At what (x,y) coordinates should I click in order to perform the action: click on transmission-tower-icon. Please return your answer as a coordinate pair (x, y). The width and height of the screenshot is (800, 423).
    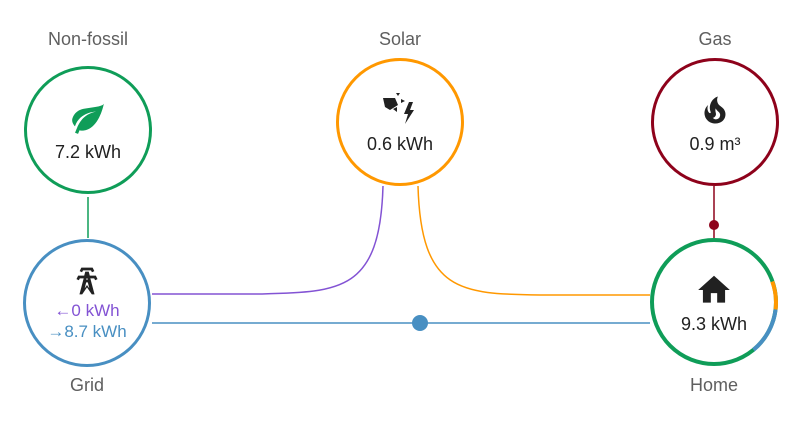
    Looking at the image, I should click on (87, 281).